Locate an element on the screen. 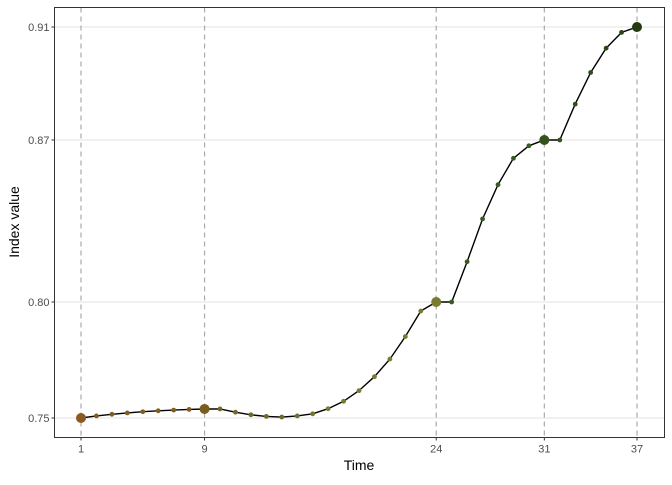 Image resolution: width=672 pixels, height=485 pixels. x-tick-label: 24 is located at coordinates (436, 450).